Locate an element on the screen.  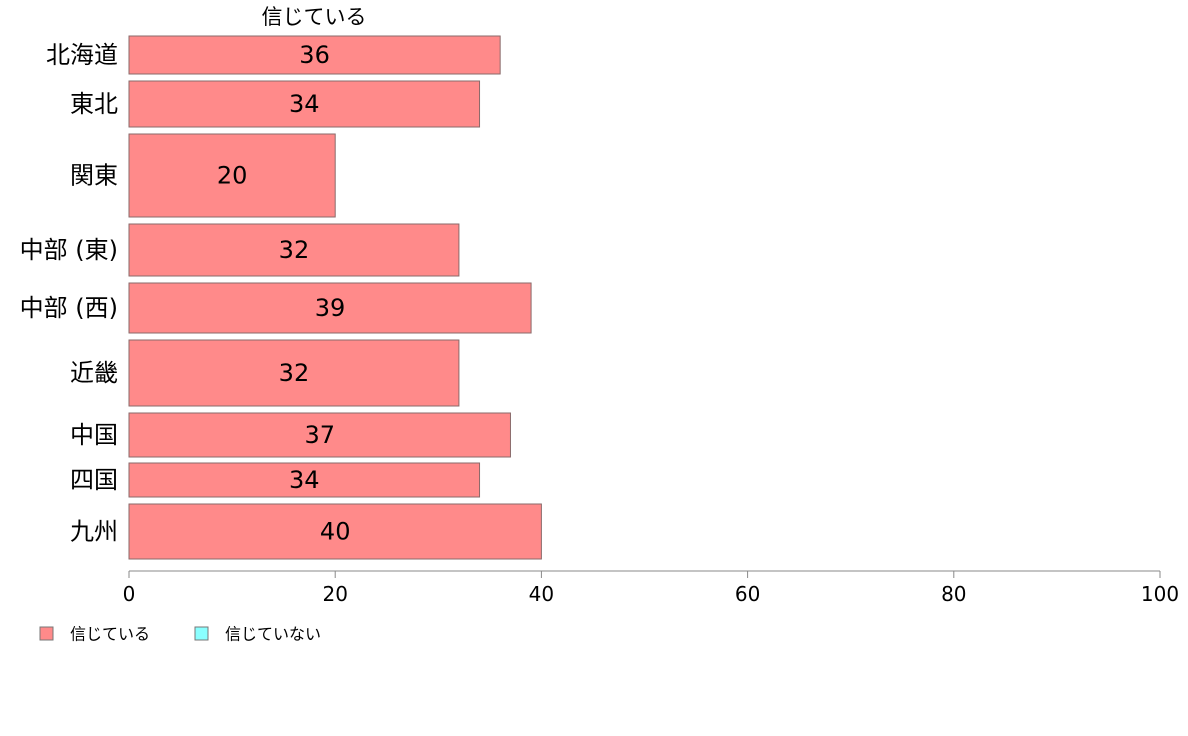
category-label: 東北 is located at coordinates (94, 104).